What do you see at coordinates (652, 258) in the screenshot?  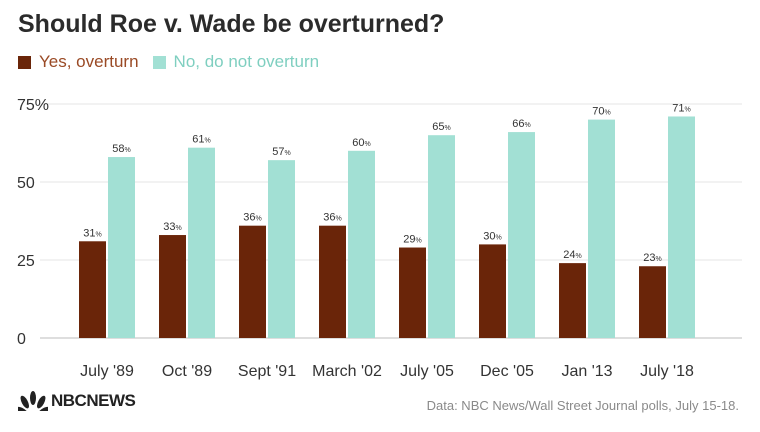 I see `data-label: 23%` at bounding box center [652, 258].